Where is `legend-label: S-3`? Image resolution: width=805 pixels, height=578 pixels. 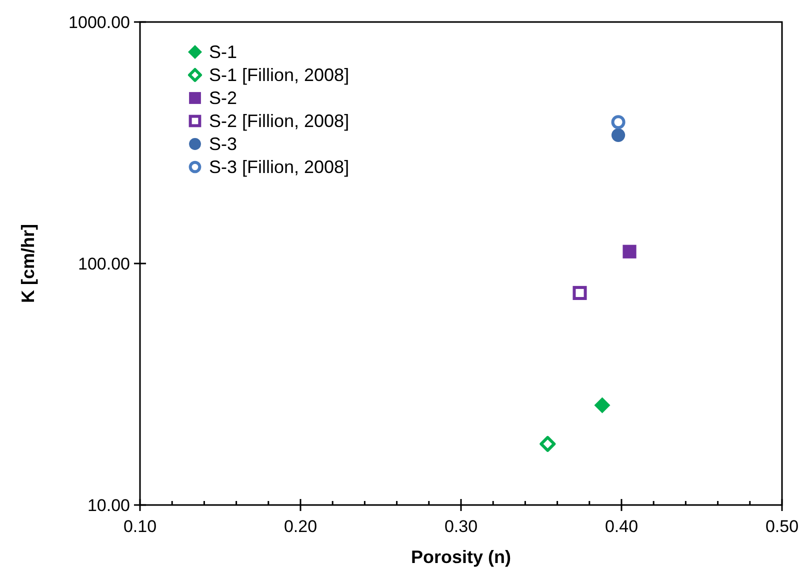 legend-label: S-3 is located at coordinates (223, 144).